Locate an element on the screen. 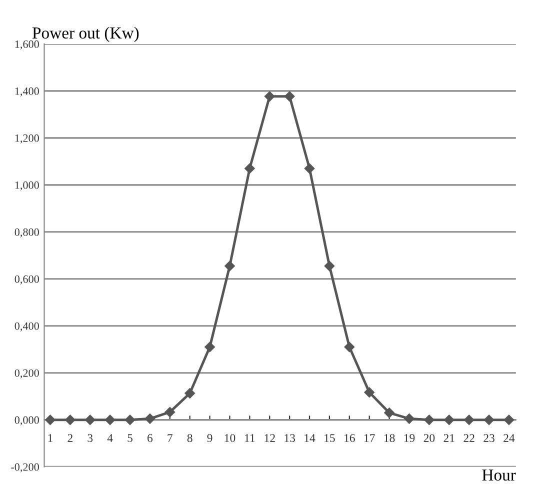 The width and height of the screenshot is (533, 494). x-tick-label: 8 is located at coordinates (189, 438).